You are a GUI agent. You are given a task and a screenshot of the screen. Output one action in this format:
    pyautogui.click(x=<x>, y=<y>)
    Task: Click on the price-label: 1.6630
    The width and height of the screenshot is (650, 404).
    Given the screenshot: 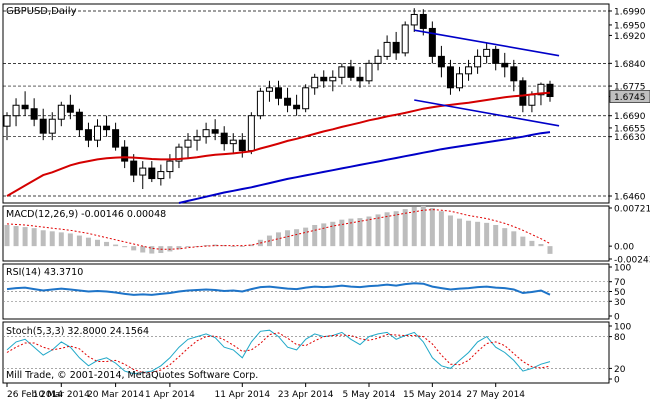 What is the action you would take?
    pyautogui.click(x=630, y=138)
    